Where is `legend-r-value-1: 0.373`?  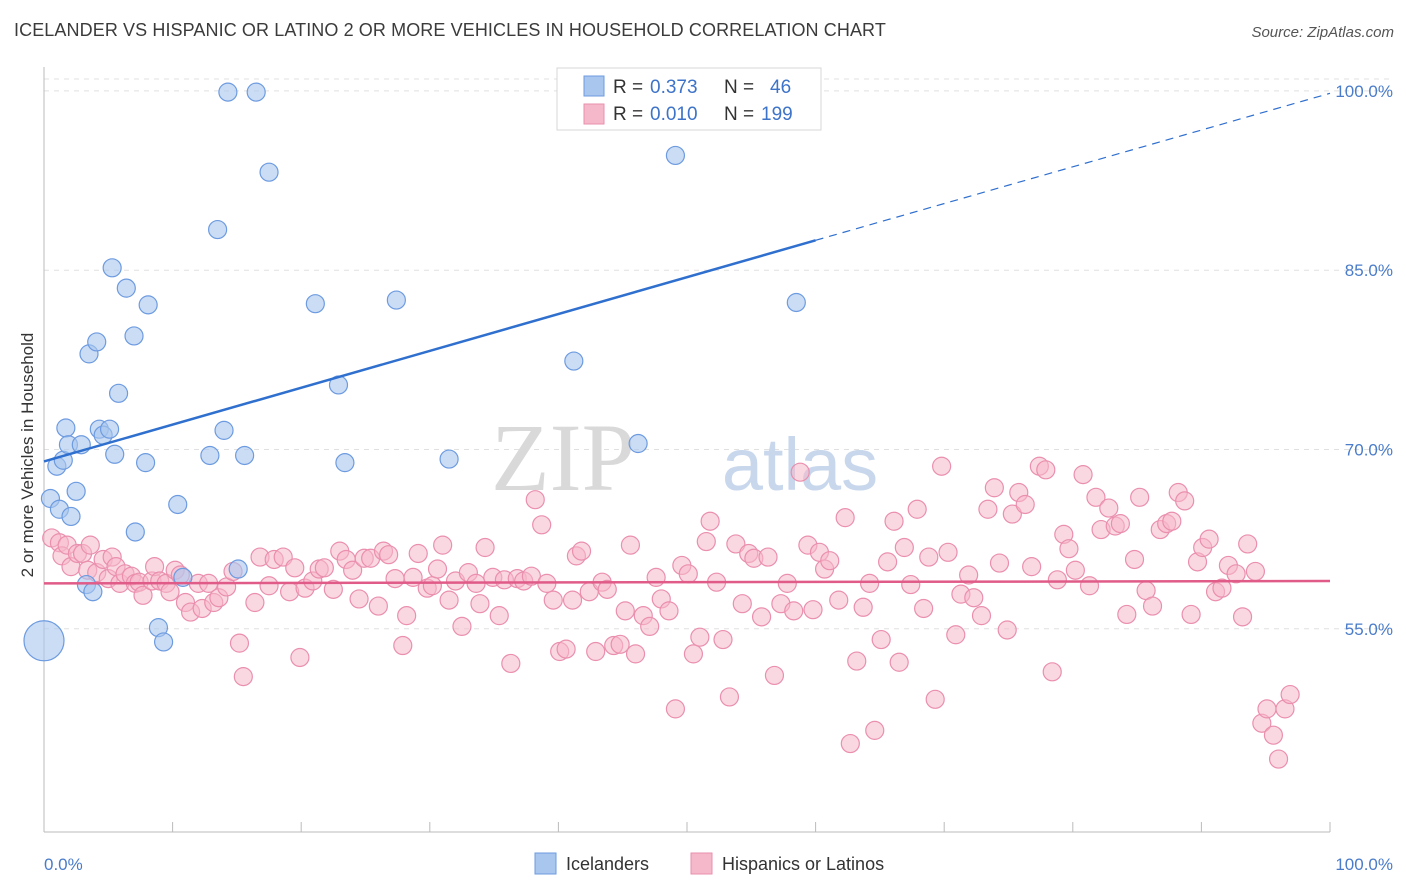 legend-r-value-1: 0.373 is located at coordinates (674, 87).